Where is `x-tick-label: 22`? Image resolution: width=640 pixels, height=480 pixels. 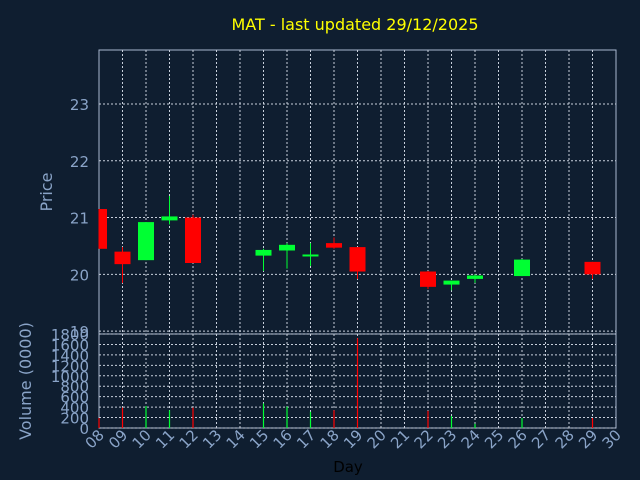
x-tick-label: 22 is located at coordinates (424, 439).